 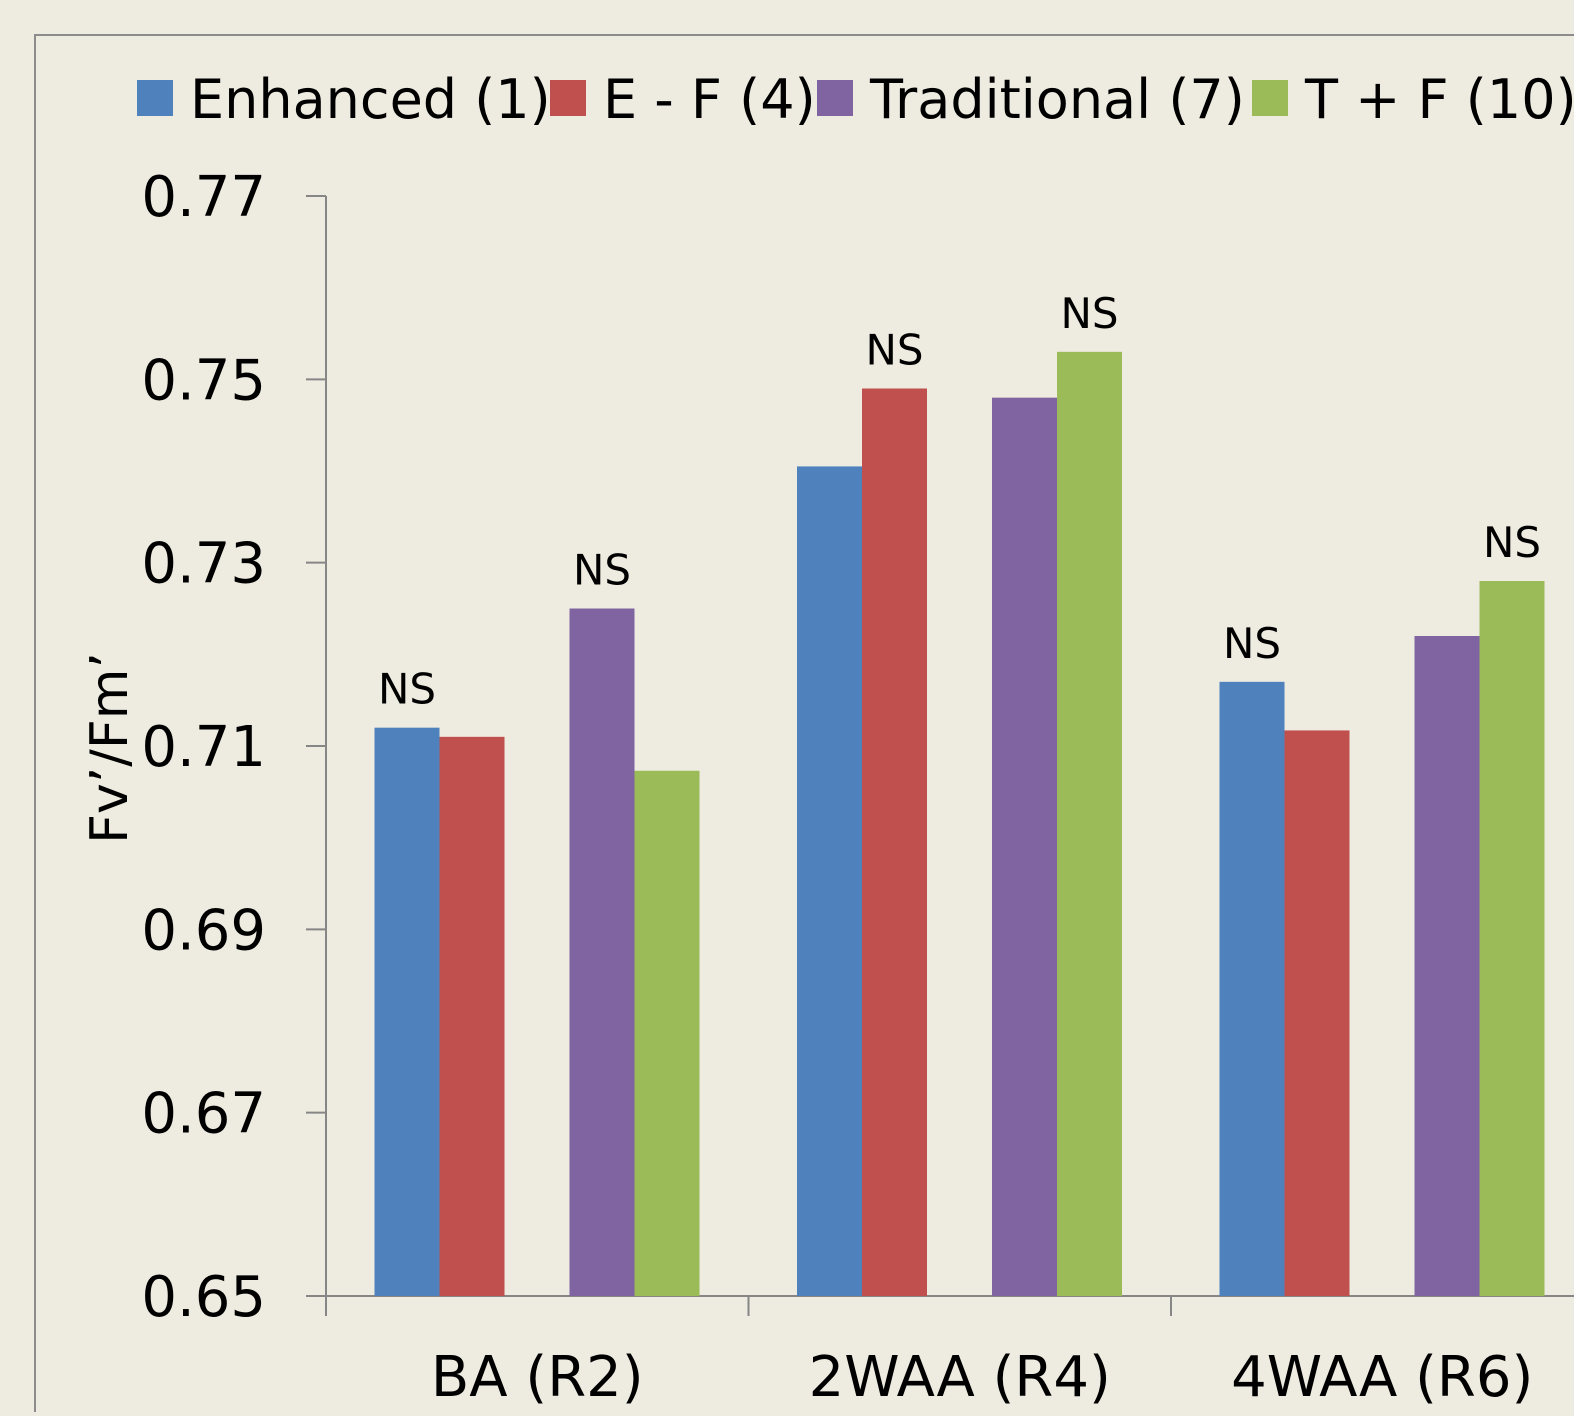 I want to click on y-tick-label: 0.65, so click(x=203, y=1297).